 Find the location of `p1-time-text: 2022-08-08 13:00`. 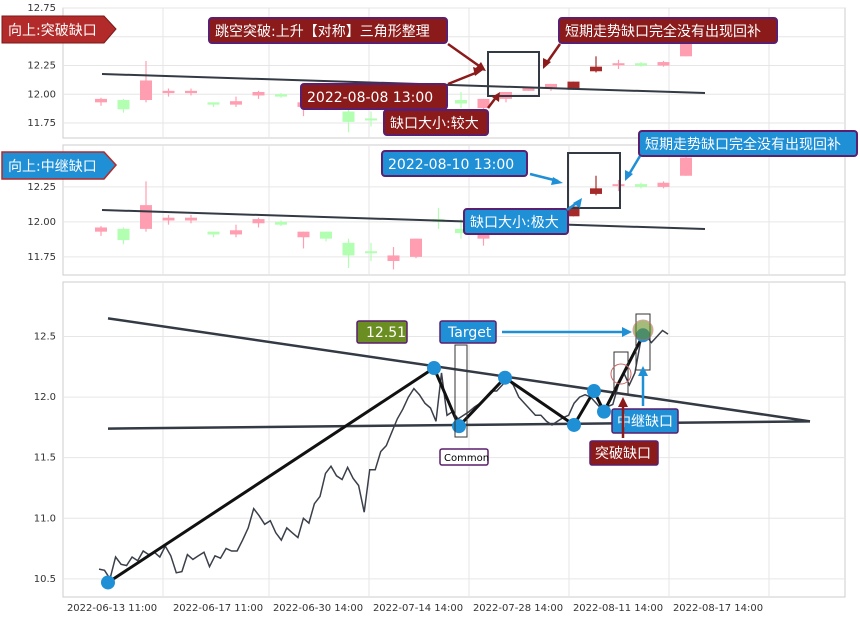

p1-time-text: 2022-08-08 13:00 is located at coordinates (370, 98).